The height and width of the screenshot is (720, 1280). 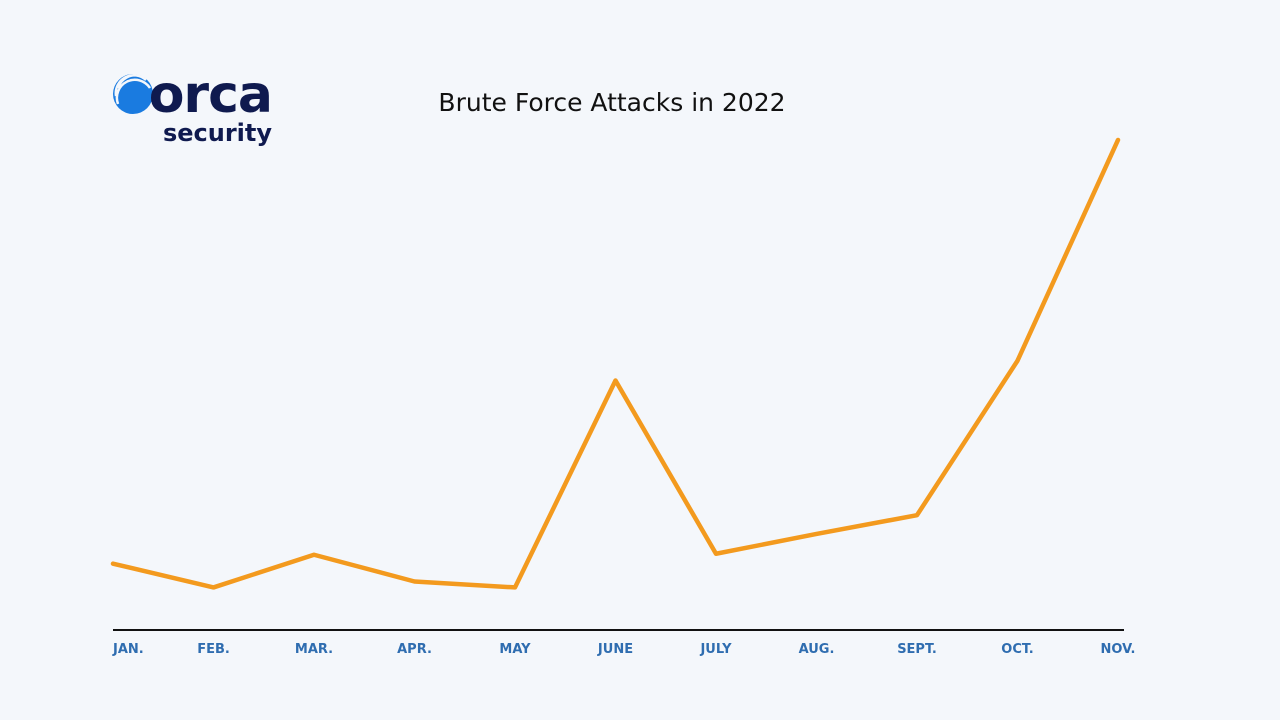 I want to click on x-tick-label: OCT., so click(x=1017, y=649).